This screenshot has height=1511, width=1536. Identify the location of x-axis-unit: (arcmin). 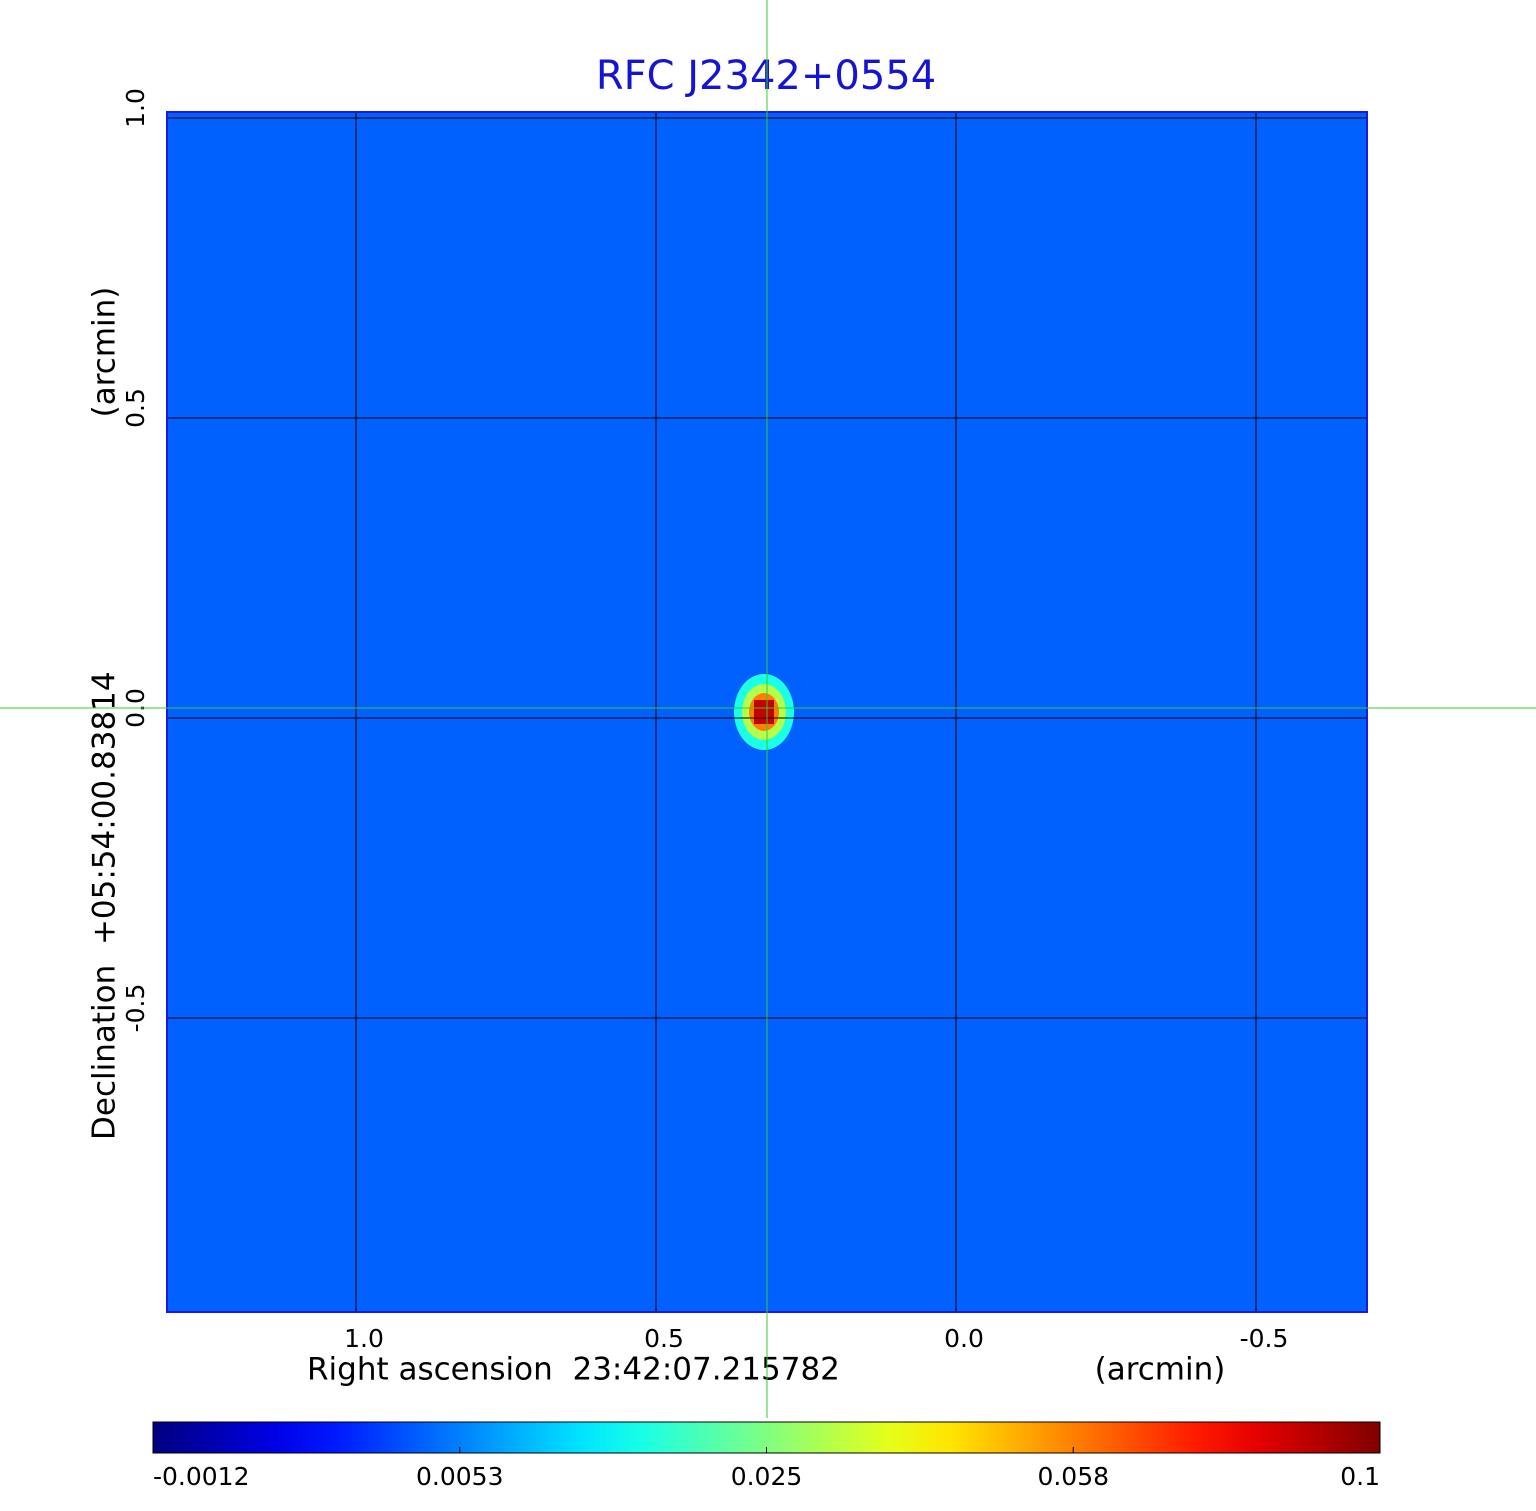
(1160, 1370).